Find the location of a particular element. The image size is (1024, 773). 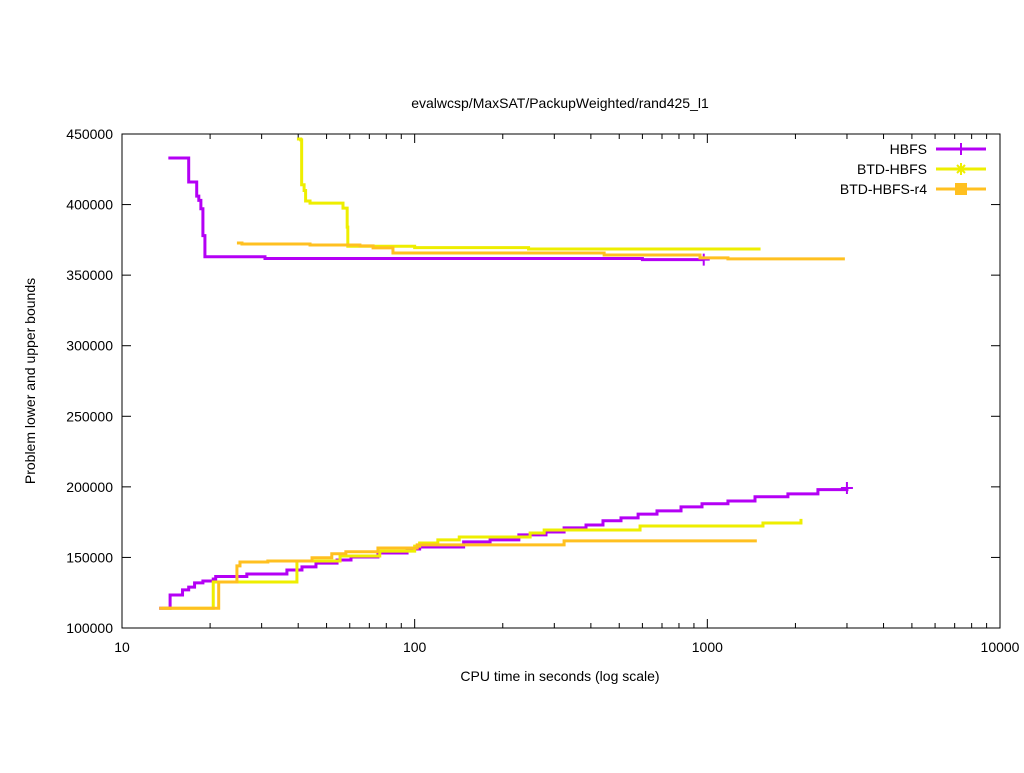

y-tick-label: 450000 is located at coordinates (89, 134).